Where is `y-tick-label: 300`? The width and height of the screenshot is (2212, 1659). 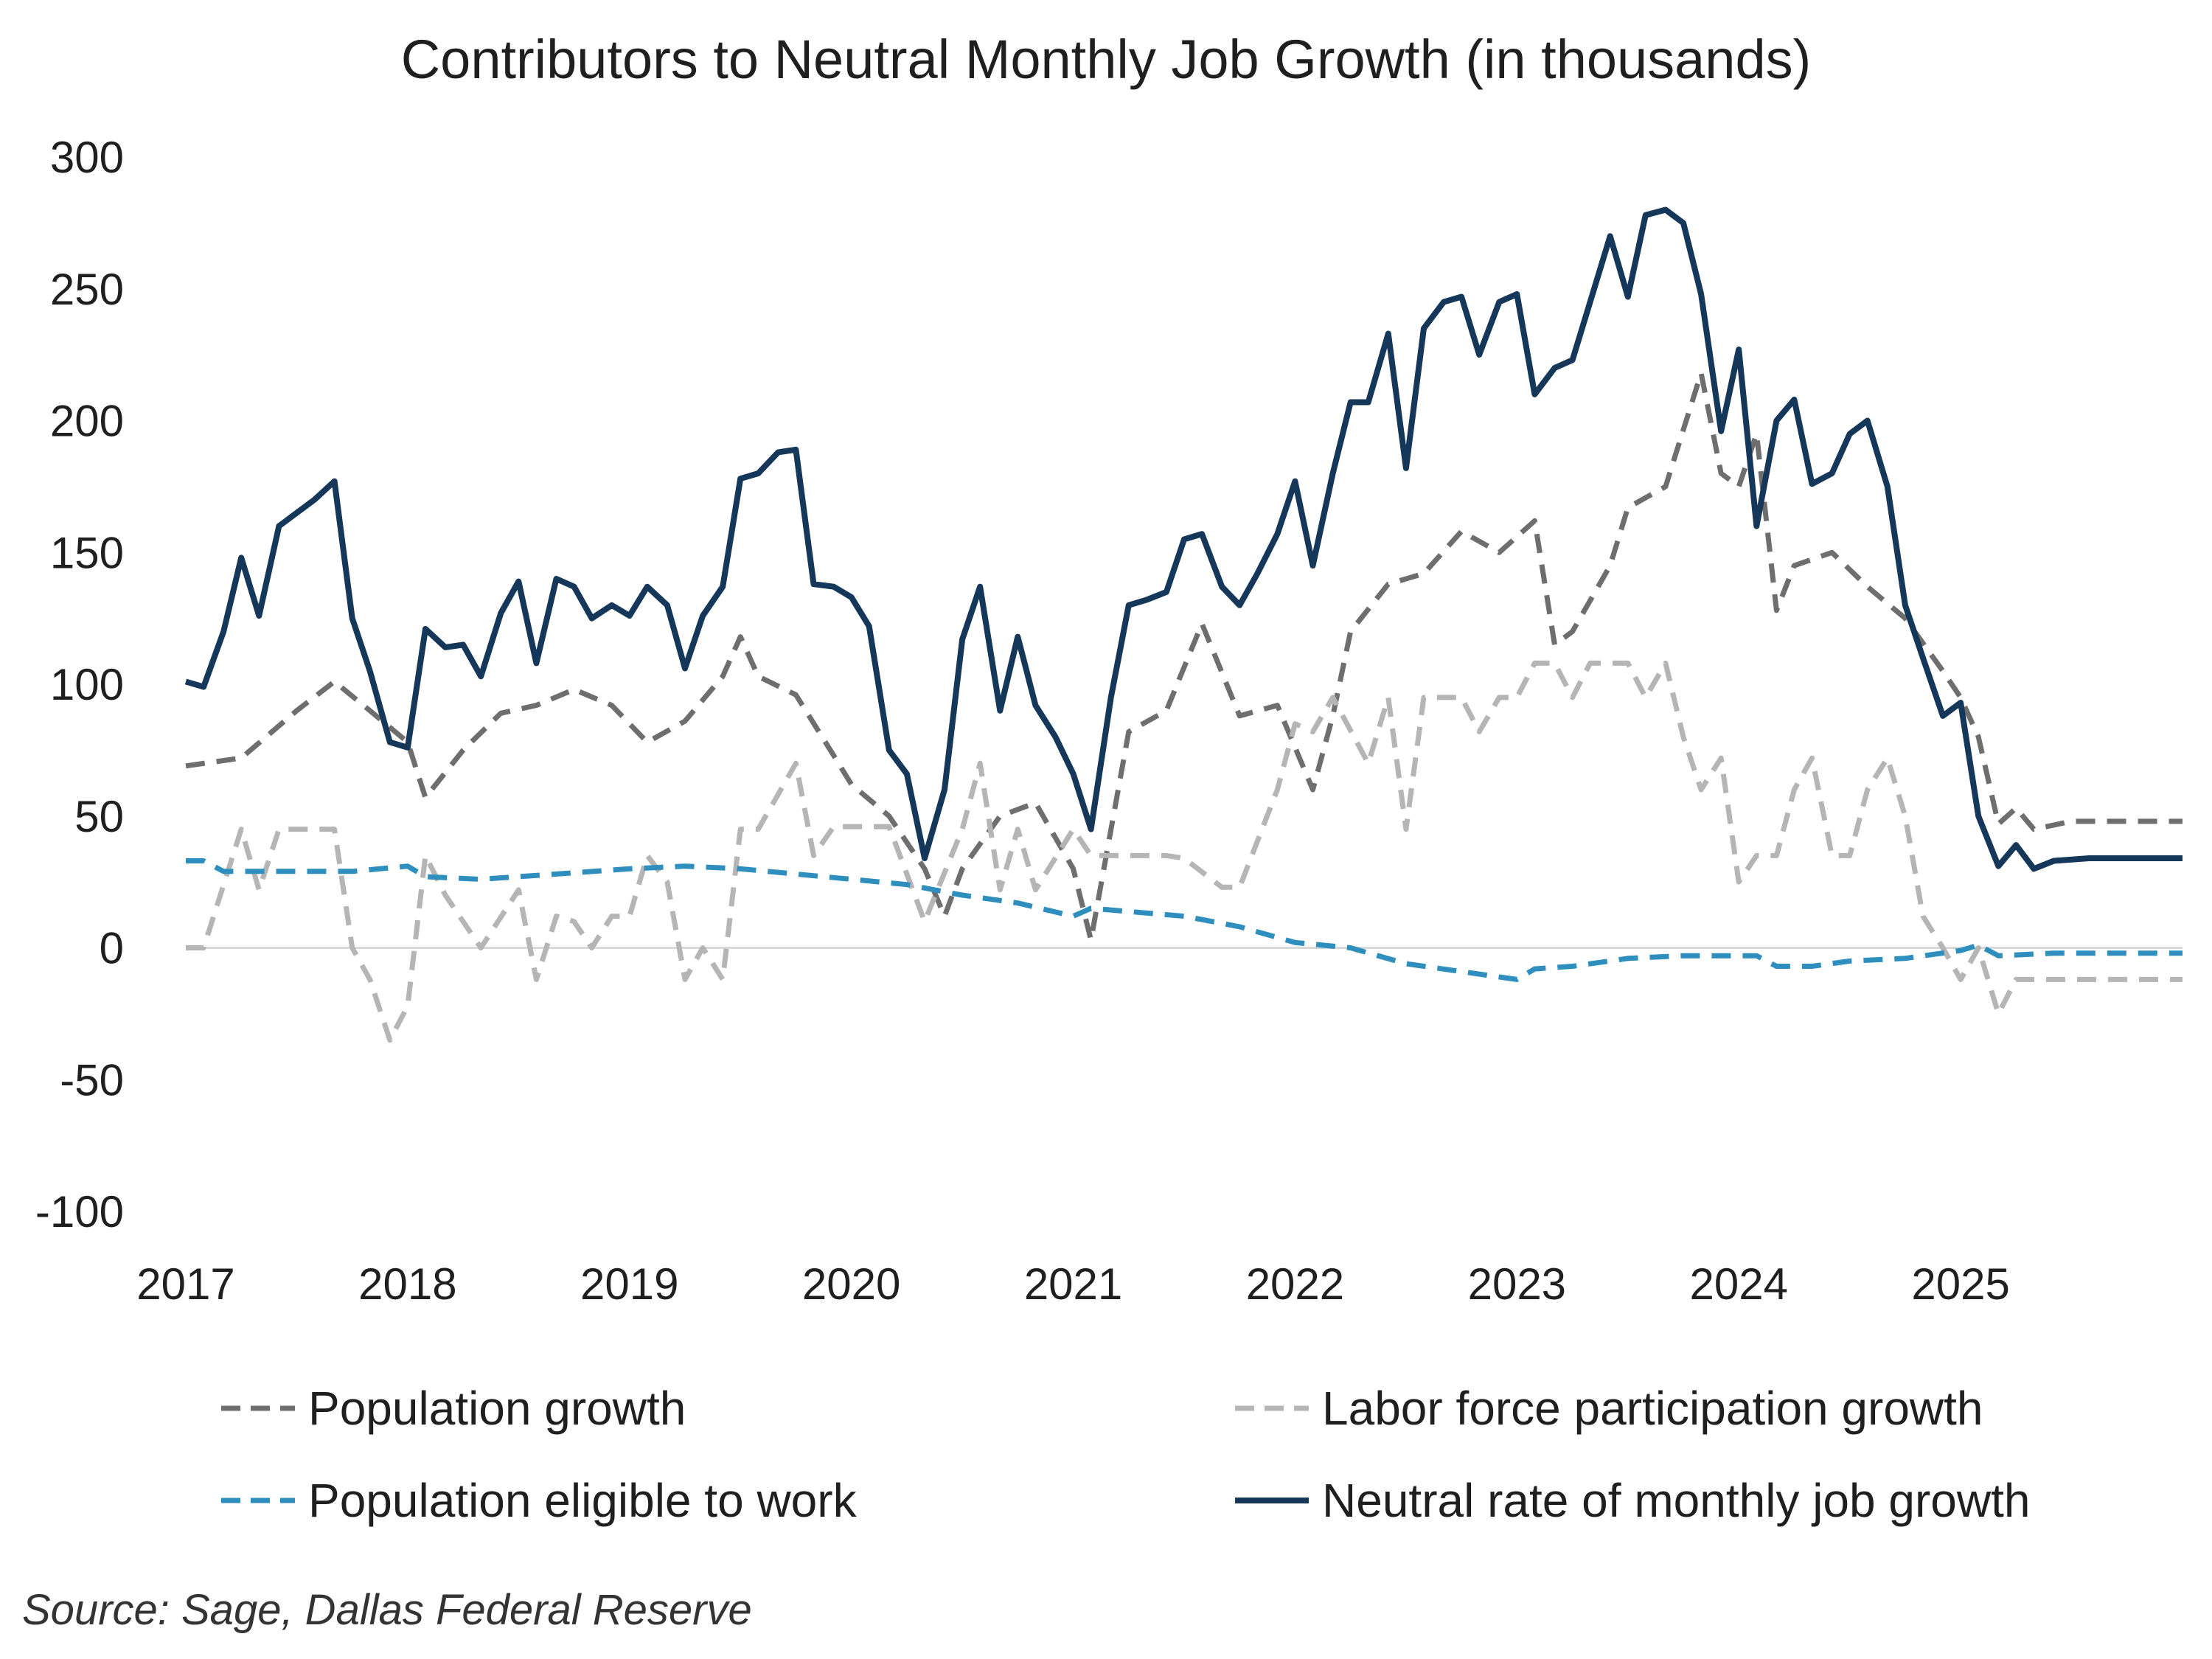 y-tick-label: 300 is located at coordinates (87, 157).